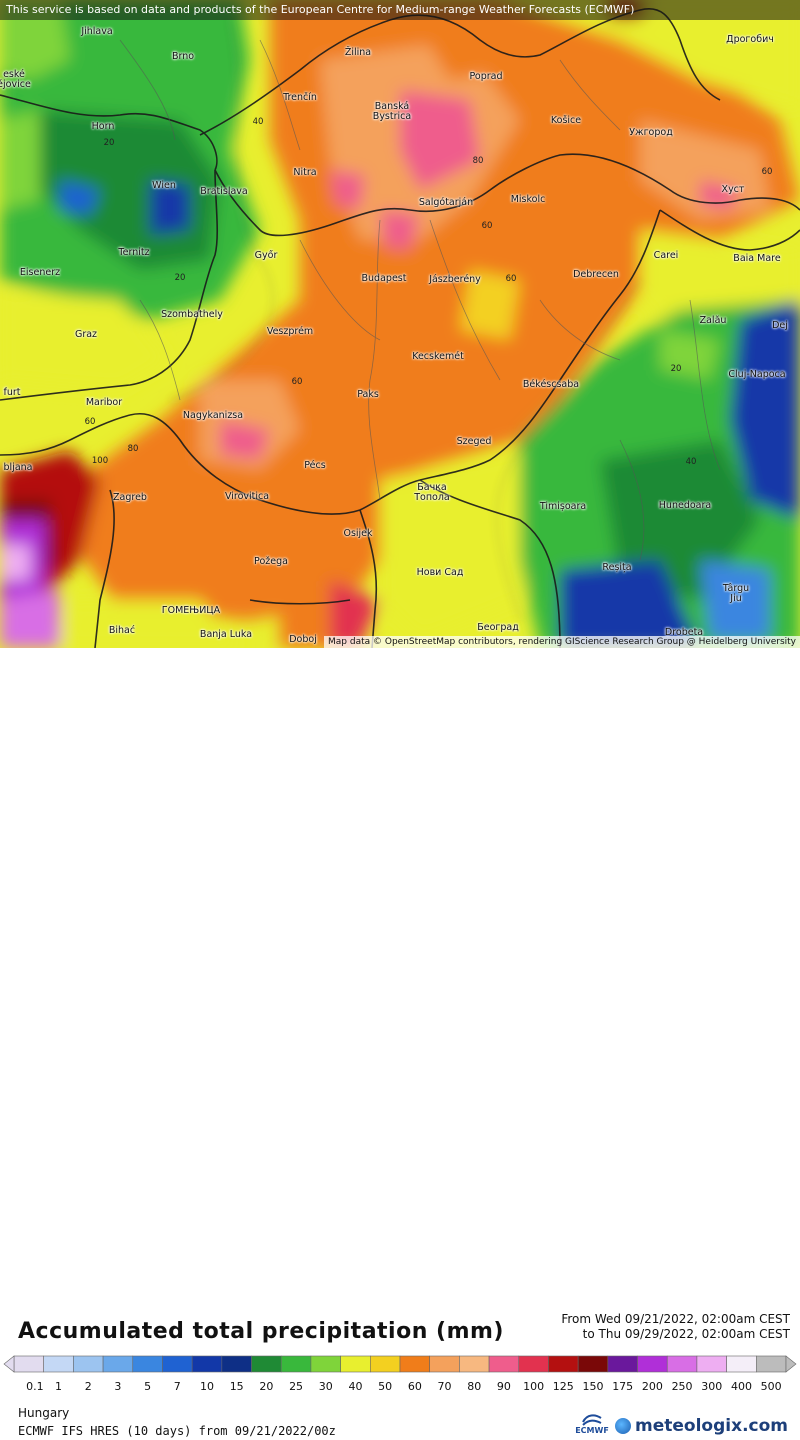 The image size is (800, 1440). What do you see at coordinates (355, 1386) in the screenshot?
I see `scale-tick-label: 40` at bounding box center [355, 1386].